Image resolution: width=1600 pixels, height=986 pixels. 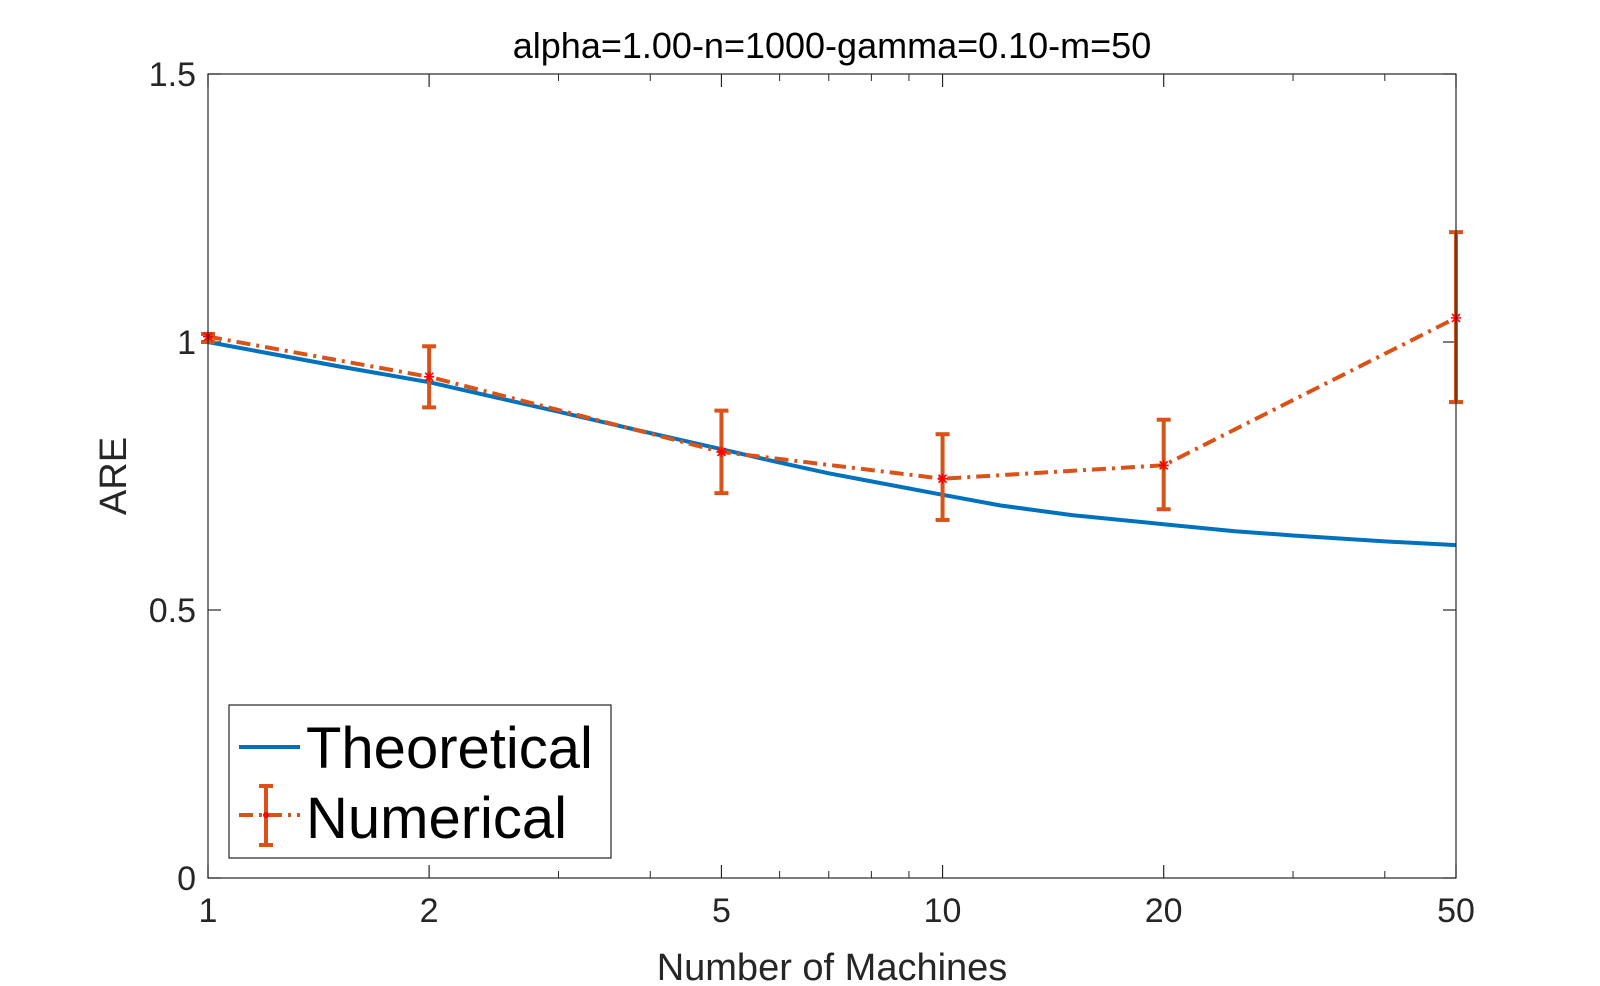 What do you see at coordinates (266, 815) in the screenshot?
I see `legend-marker-numerical` at bounding box center [266, 815].